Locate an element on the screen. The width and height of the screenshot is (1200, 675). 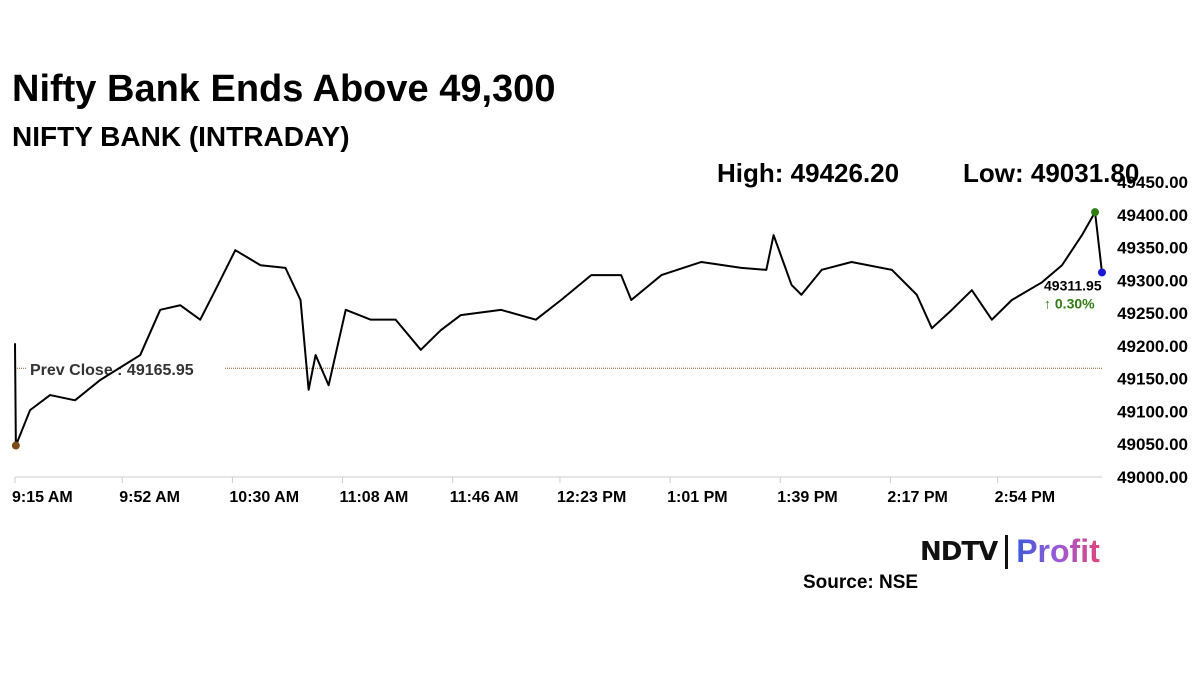
x-tick-label: 10:30 AM is located at coordinates (264, 497).